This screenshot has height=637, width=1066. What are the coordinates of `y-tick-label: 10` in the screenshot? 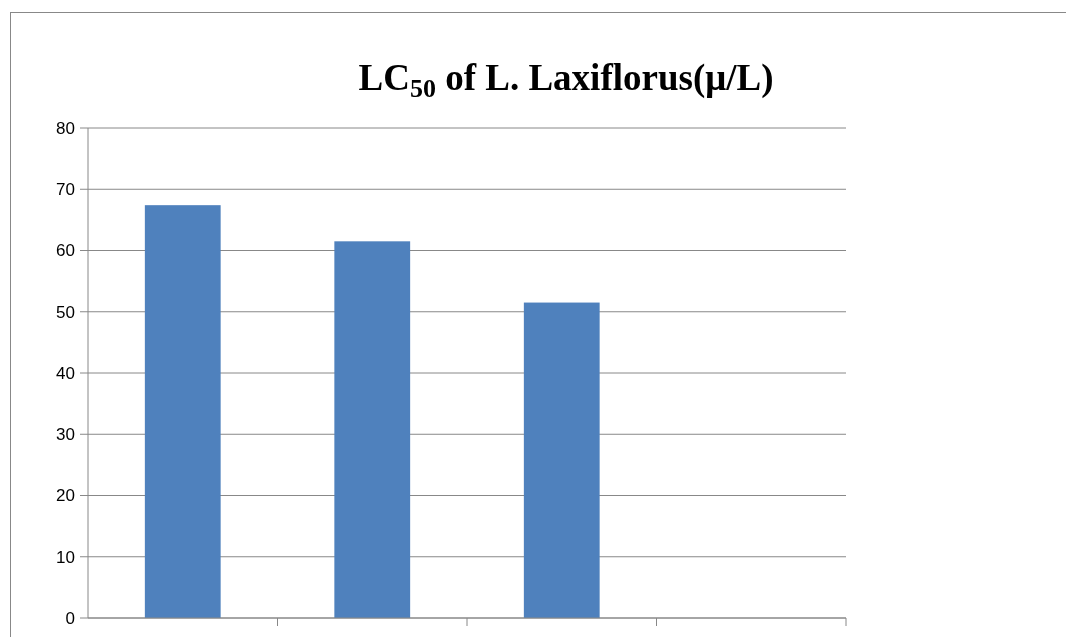 It's located at (65, 557).